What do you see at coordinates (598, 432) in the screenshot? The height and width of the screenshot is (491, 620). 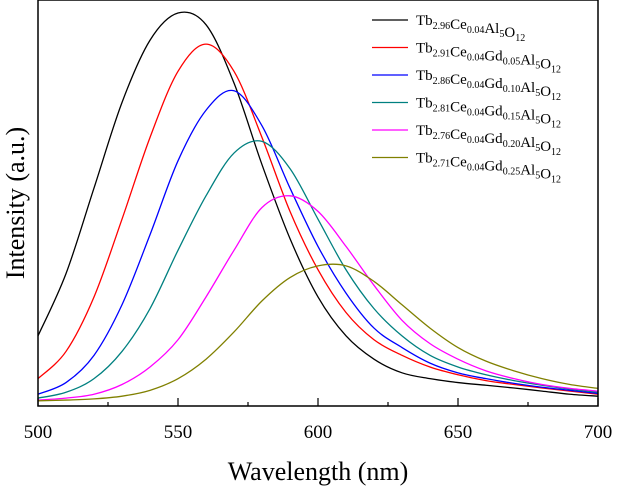 I see `x-tick-label-700: 700` at bounding box center [598, 432].